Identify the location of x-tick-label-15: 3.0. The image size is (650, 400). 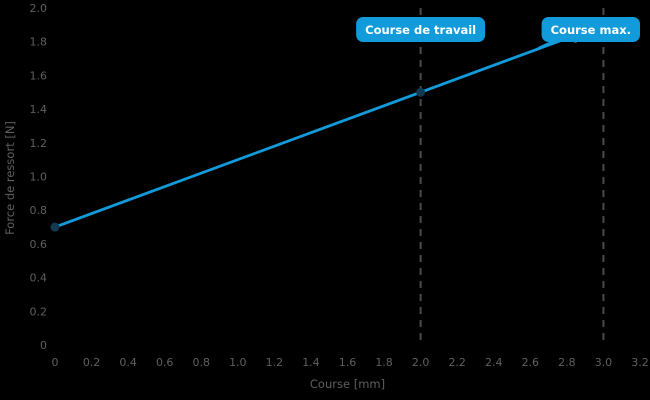
(604, 362).